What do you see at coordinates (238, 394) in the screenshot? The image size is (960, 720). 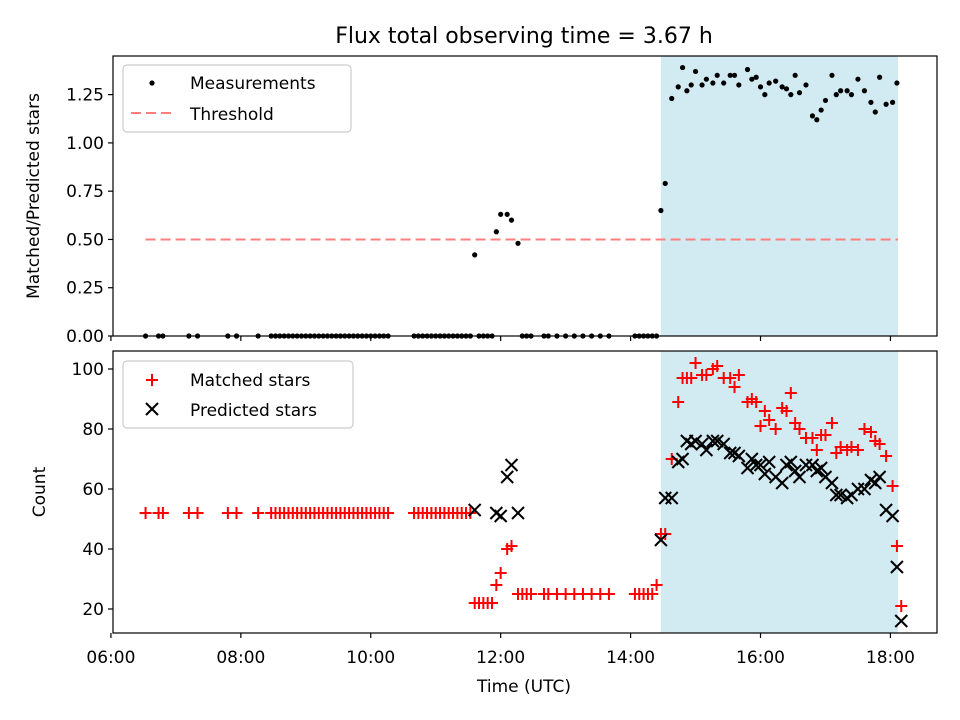 I see `bottom-legend: Matched stars Predicted stars` at bounding box center [238, 394].